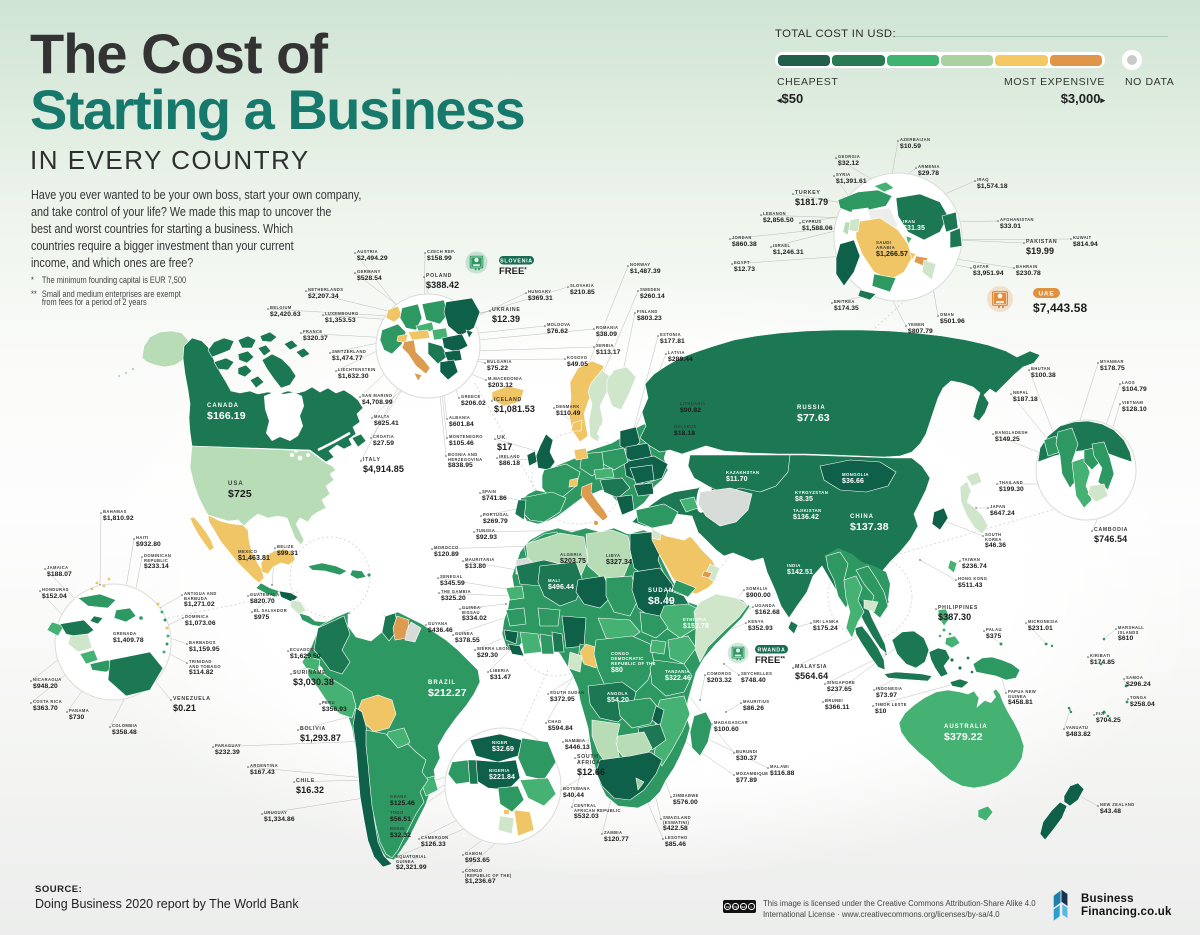  Describe the element at coordinates (770, 660) in the screenshot. I see `svg-text: FREE**` at that location.